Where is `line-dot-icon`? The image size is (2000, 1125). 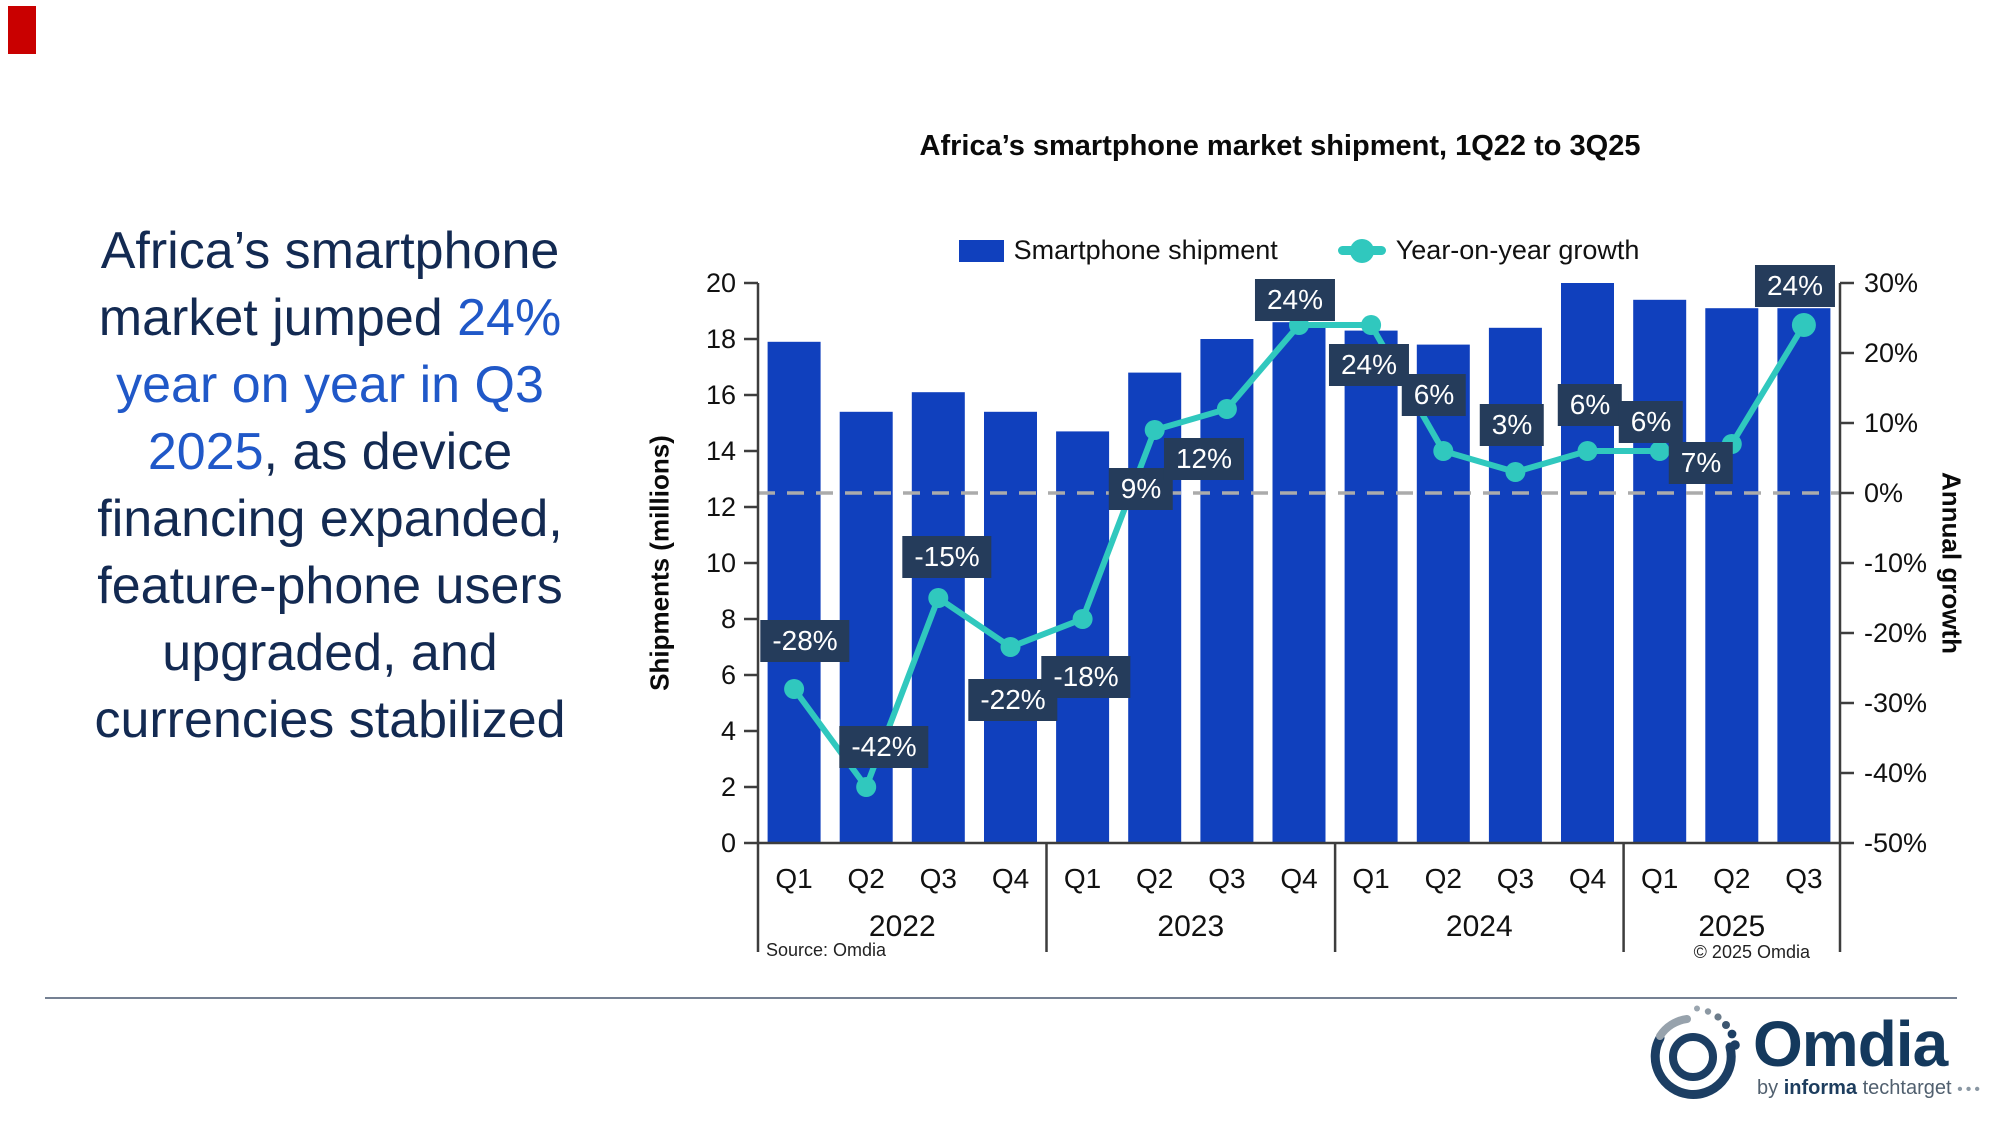
line-dot-icon is located at coordinates (1361, 250).